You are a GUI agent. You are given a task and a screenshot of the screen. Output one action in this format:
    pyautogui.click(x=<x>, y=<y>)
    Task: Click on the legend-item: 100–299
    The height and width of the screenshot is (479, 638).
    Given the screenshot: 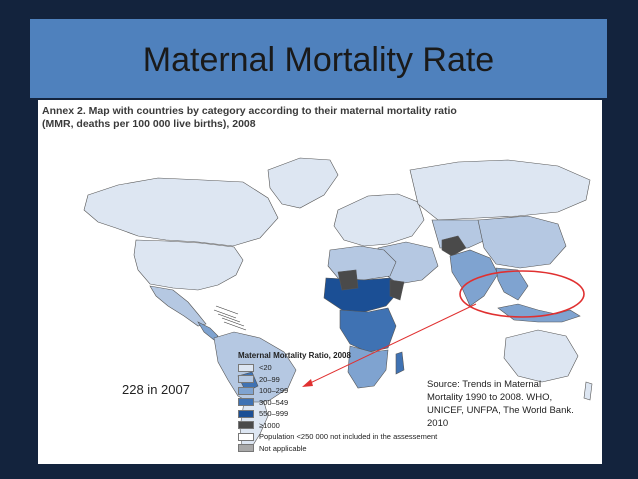 What is the action you would take?
    pyautogui.click(x=363, y=391)
    